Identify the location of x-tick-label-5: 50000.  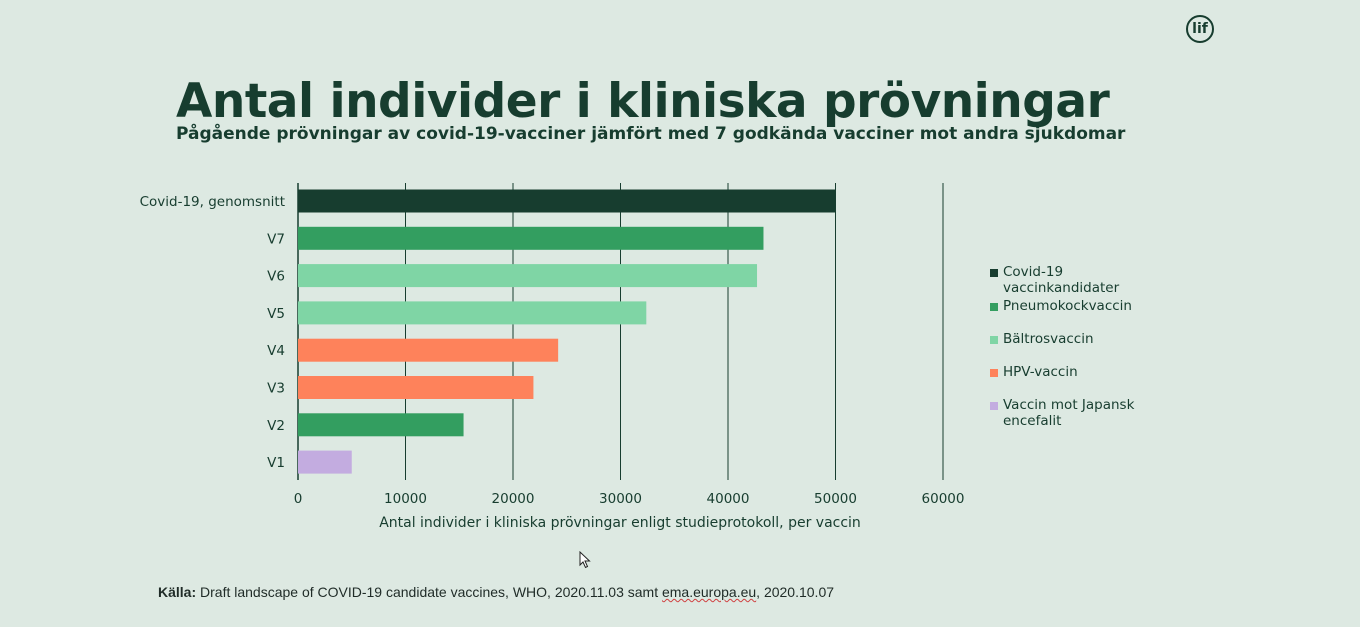
(835, 499).